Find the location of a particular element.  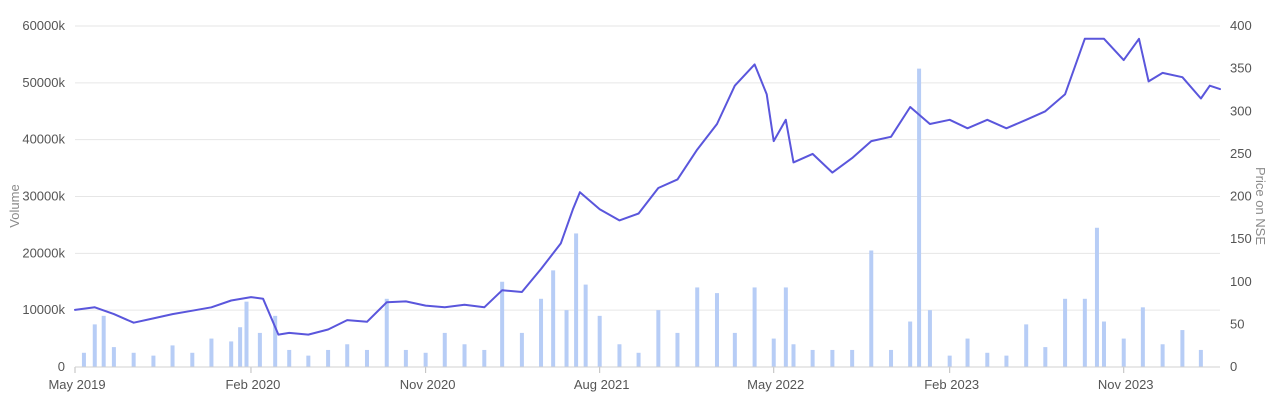

x-tick-label: Nov 2020 is located at coordinates (428, 384).